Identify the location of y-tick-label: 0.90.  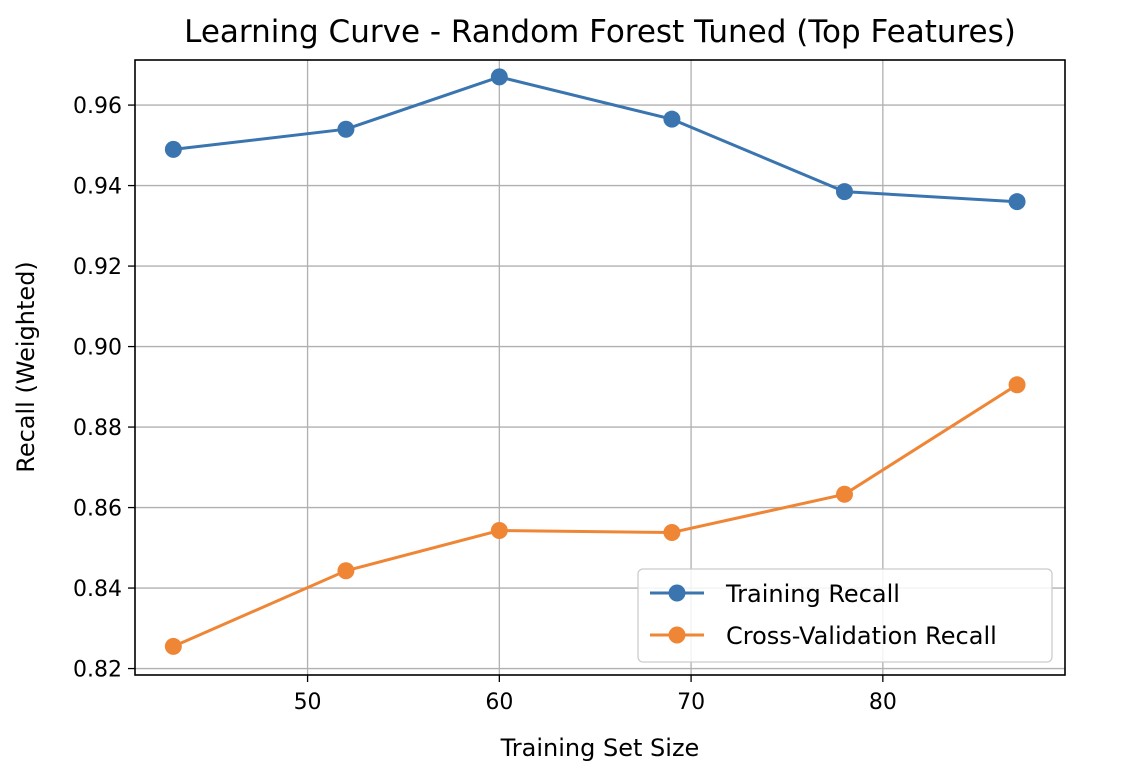
(97, 348).